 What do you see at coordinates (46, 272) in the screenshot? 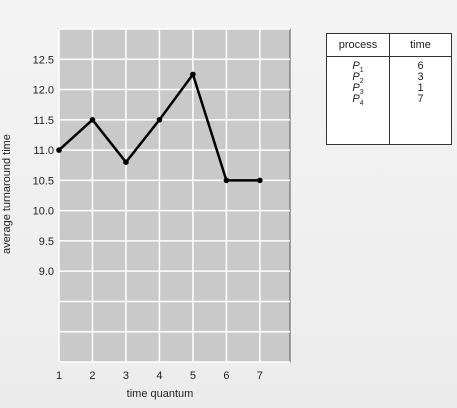
I see `y-tick-label: 9.0` at bounding box center [46, 272].